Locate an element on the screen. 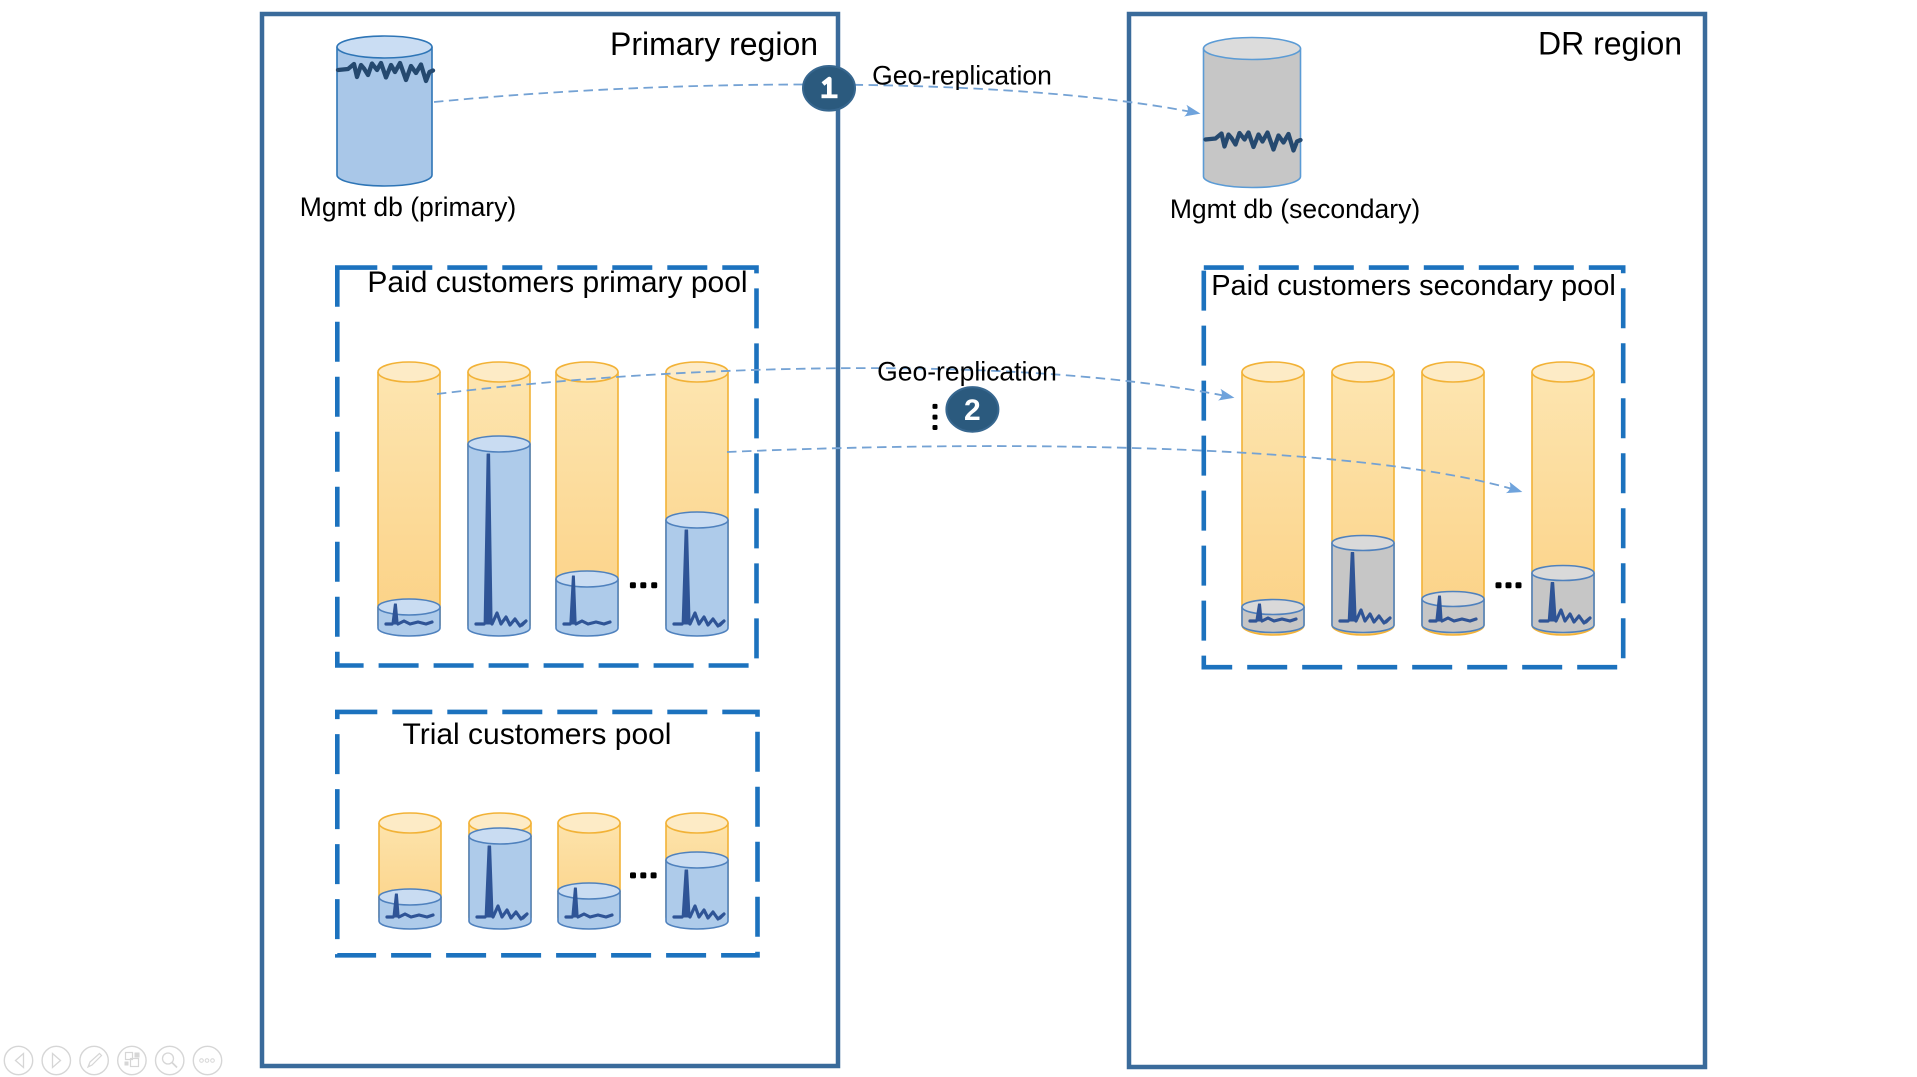 The width and height of the screenshot is (1917, 1077). svg-text: Paid customers secondary pool is located at coordinates (1413, 286).